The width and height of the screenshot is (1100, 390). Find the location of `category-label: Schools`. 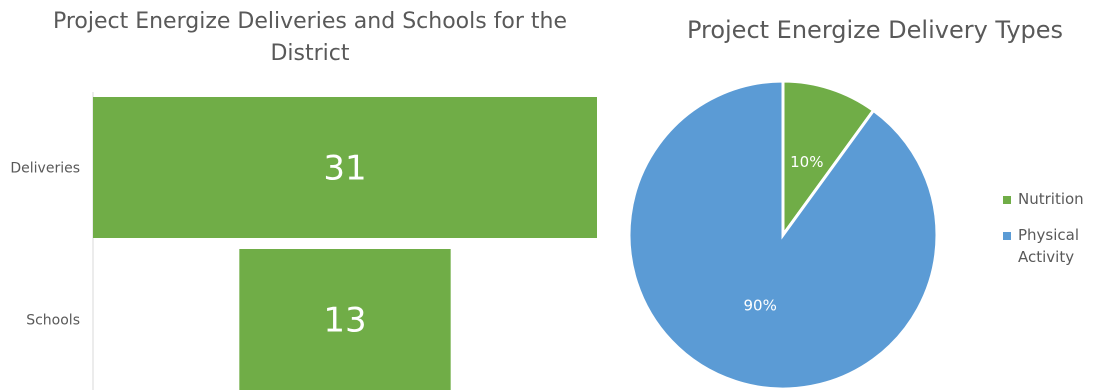

category-label: Schools is located at coordinates (53, 321).